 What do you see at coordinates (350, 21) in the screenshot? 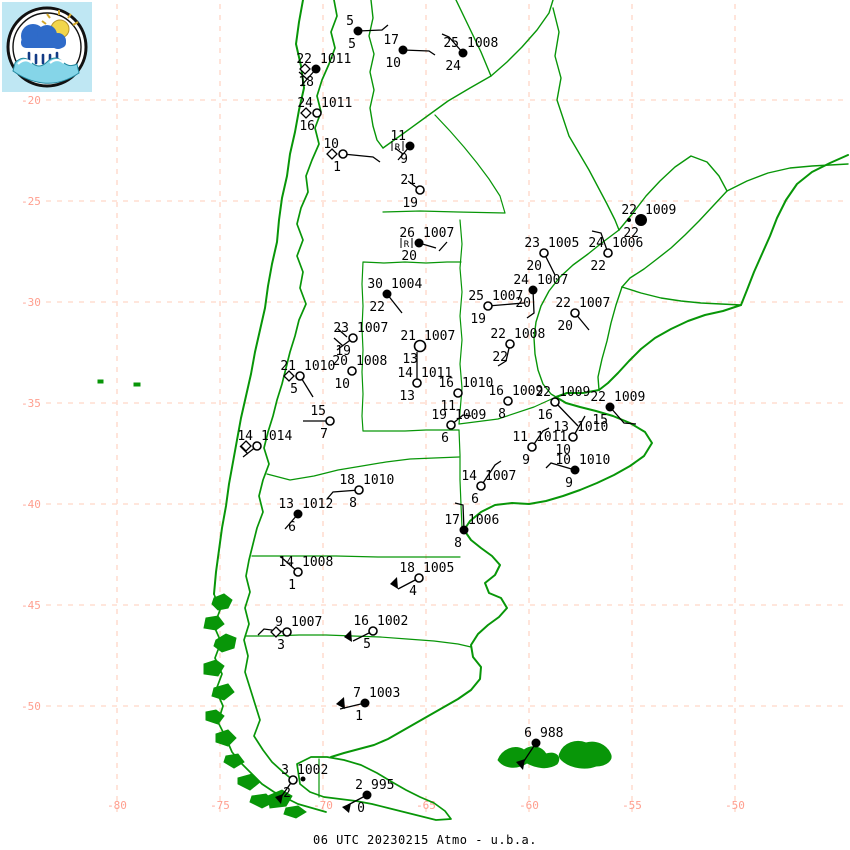
I see `station-temperature: 5` at bounding box center [350, 21].